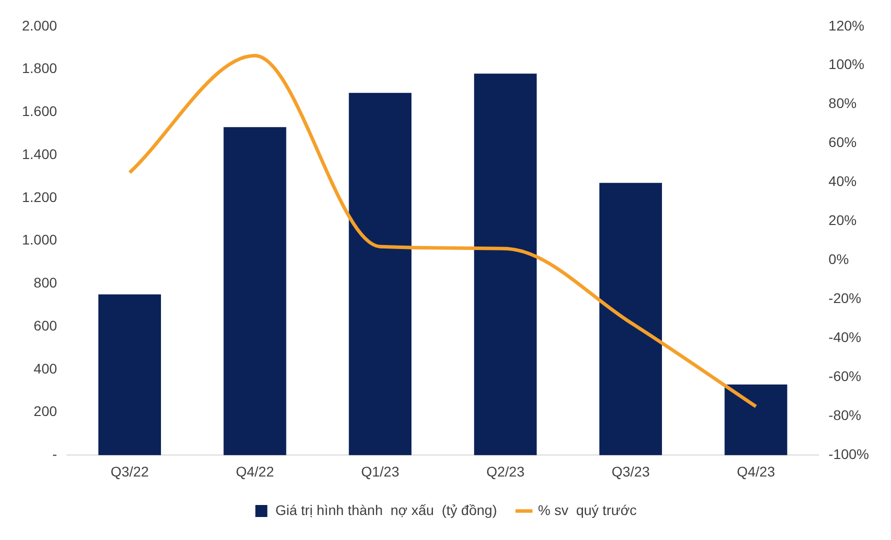  I want to click on y-tick-label: 800, so click(46, 282).